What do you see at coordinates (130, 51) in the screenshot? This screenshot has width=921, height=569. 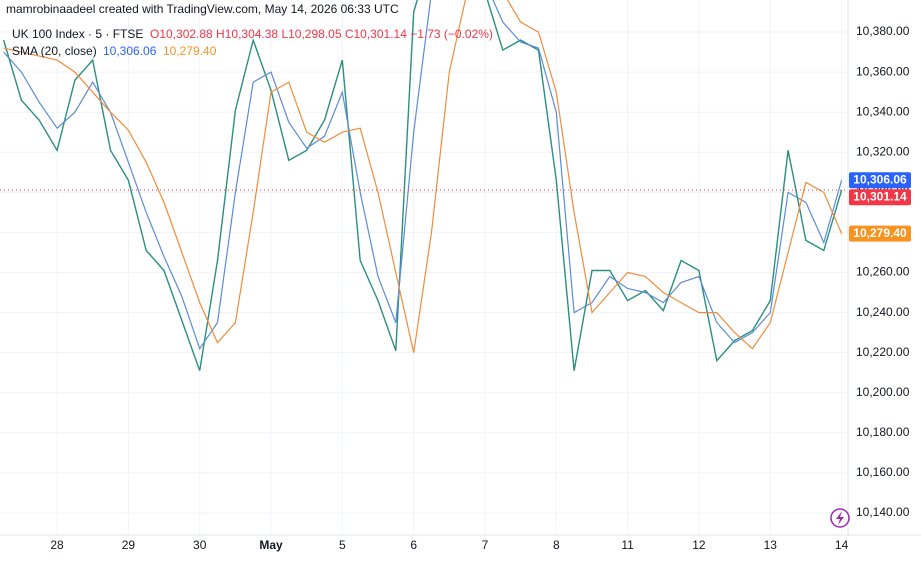 I see `indicator-value: 10,306.06` at bounding box center [130, 51].